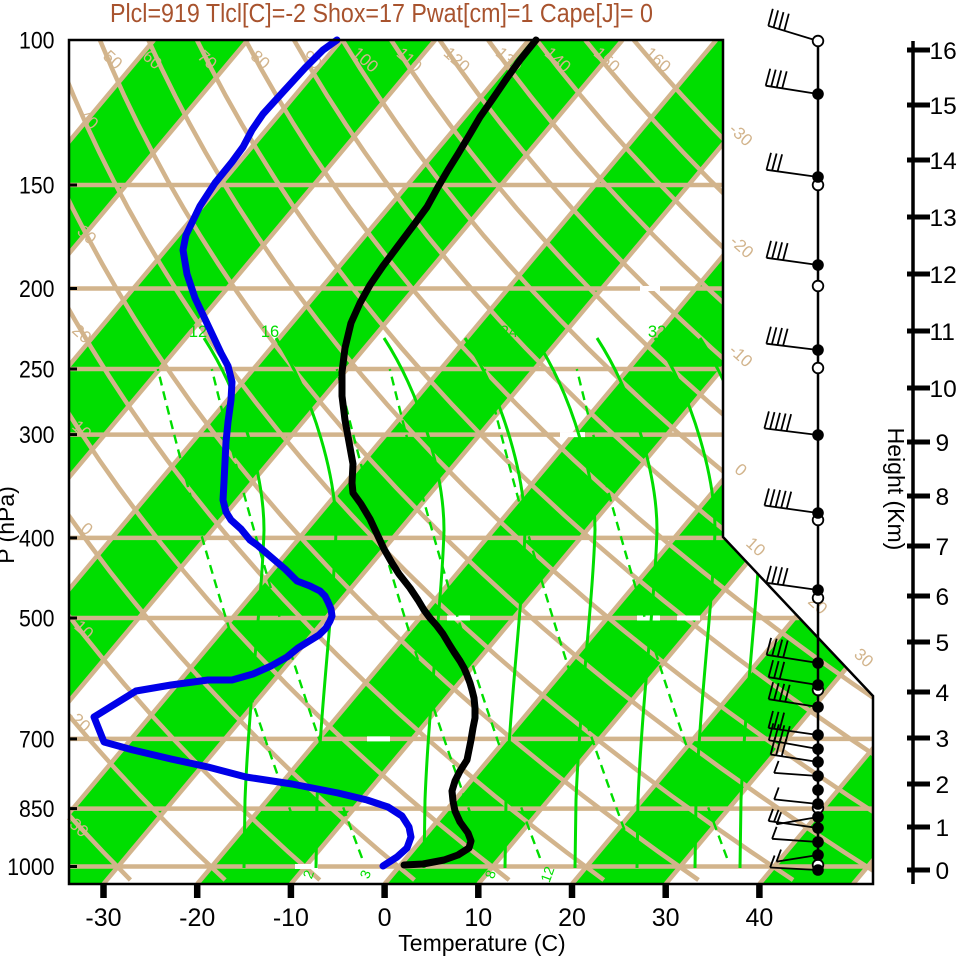 This screenshot has height=962, width=961. What do you see at coordinates (942, 332) in the screenshot?
I see `svg-text: 11` at bounding box center [942, 332].